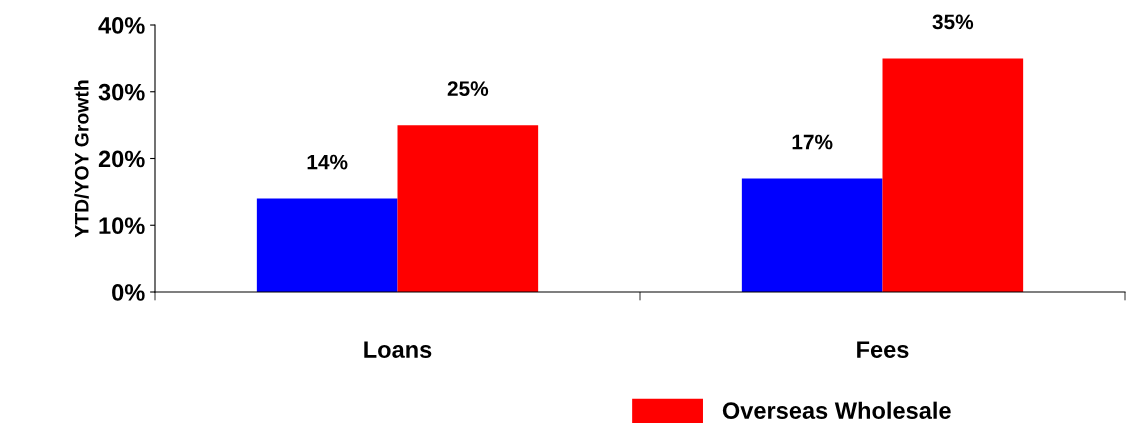 The height and width of the screenshot is (440, 1127). I want to click on y-axis-title: YTD/YOY Growth, so click(81, 159).